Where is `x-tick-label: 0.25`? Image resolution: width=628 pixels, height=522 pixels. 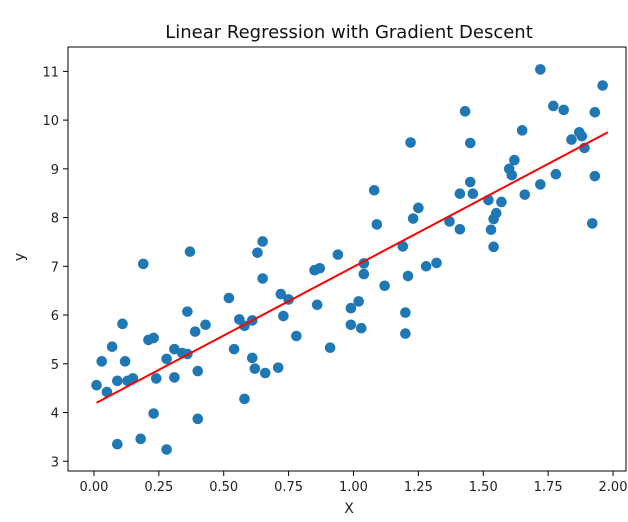
x-tick-label: 0.25 is located at coordinates (158, 487).